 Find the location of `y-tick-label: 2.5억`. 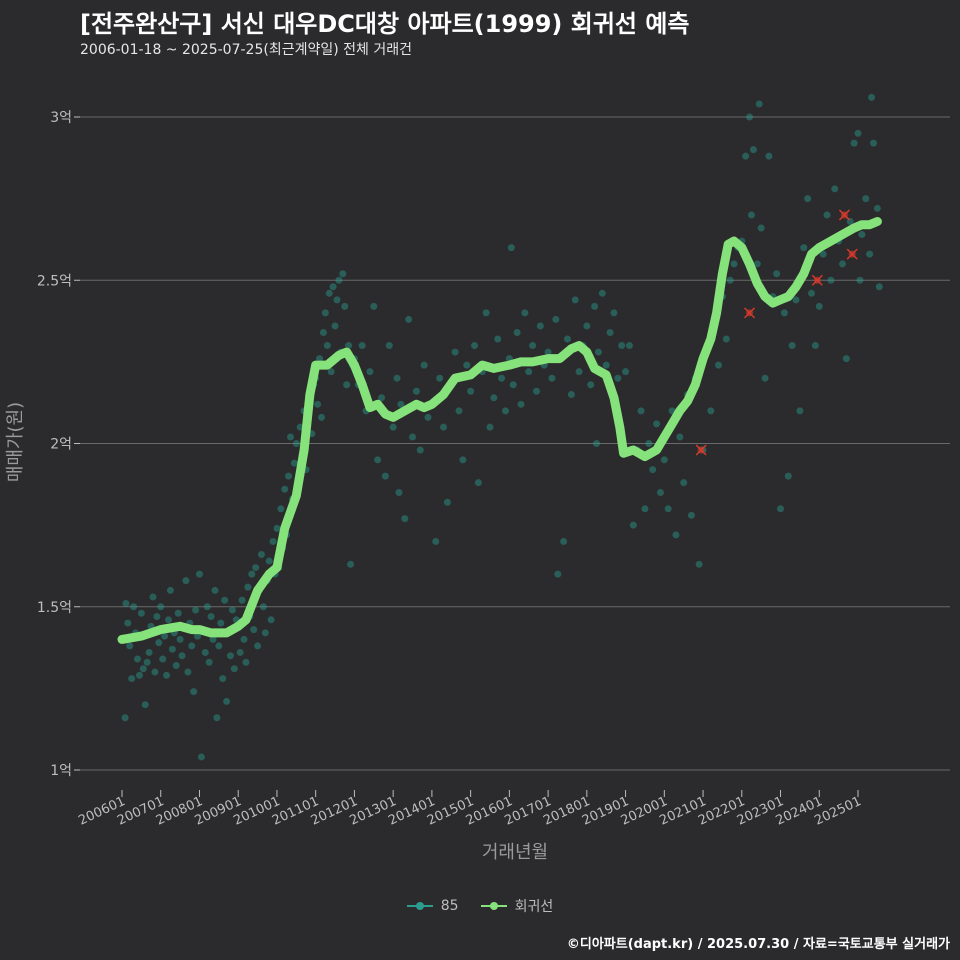

y-tick-label: 2.5억 is located at coordinates (54, 281).